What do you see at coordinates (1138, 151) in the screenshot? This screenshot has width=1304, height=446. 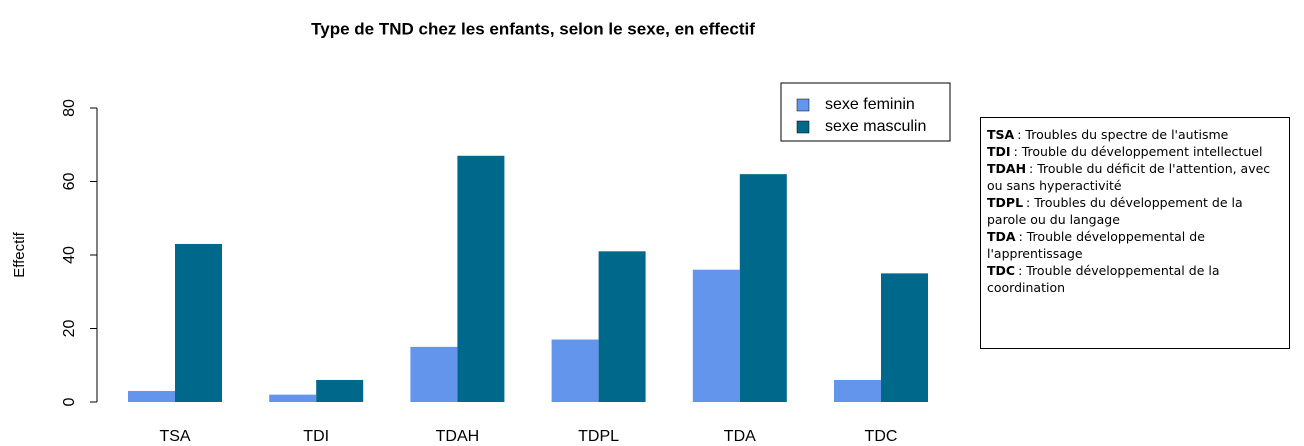 I see `note-text: : Trouble du développement intellectuel` at bounding box center [1138, 151].